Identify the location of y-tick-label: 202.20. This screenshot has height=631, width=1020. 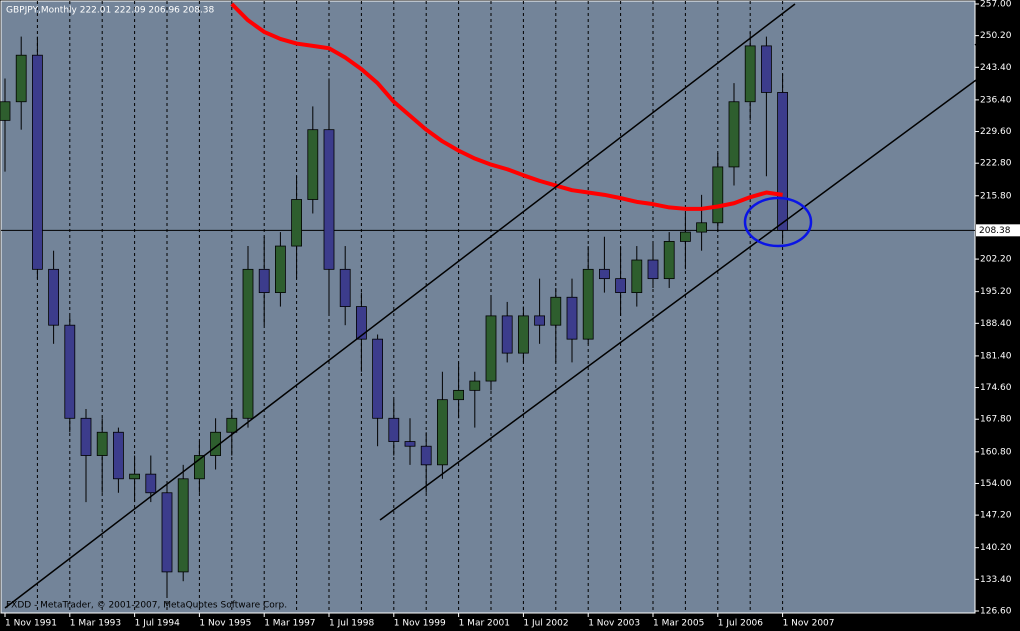
(996, 260).